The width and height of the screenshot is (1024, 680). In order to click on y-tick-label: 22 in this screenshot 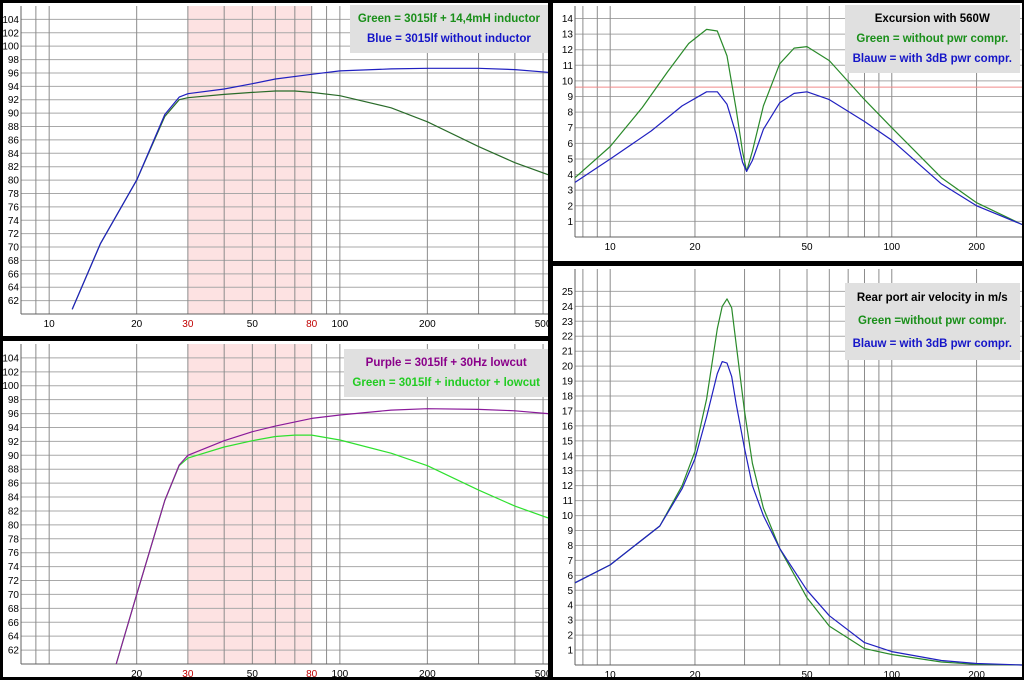, I will do `click(568, 337)`.